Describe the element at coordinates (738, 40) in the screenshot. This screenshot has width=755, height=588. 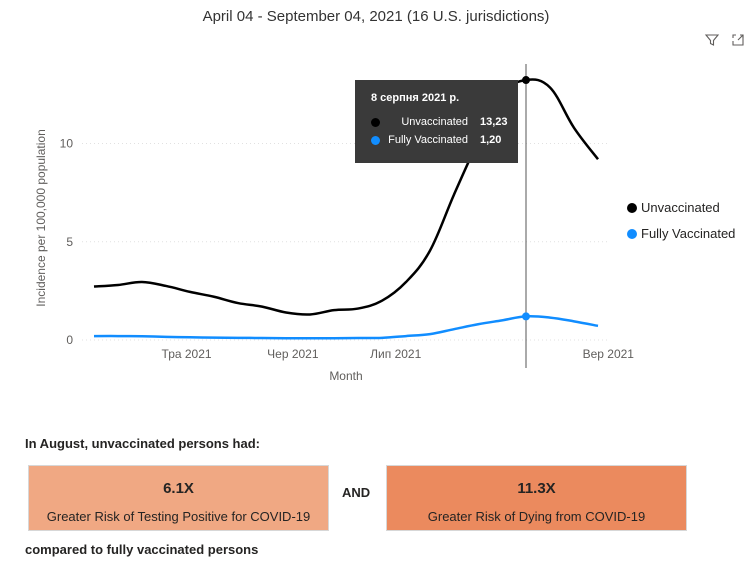
I see `focus-mode-icon` at that location.